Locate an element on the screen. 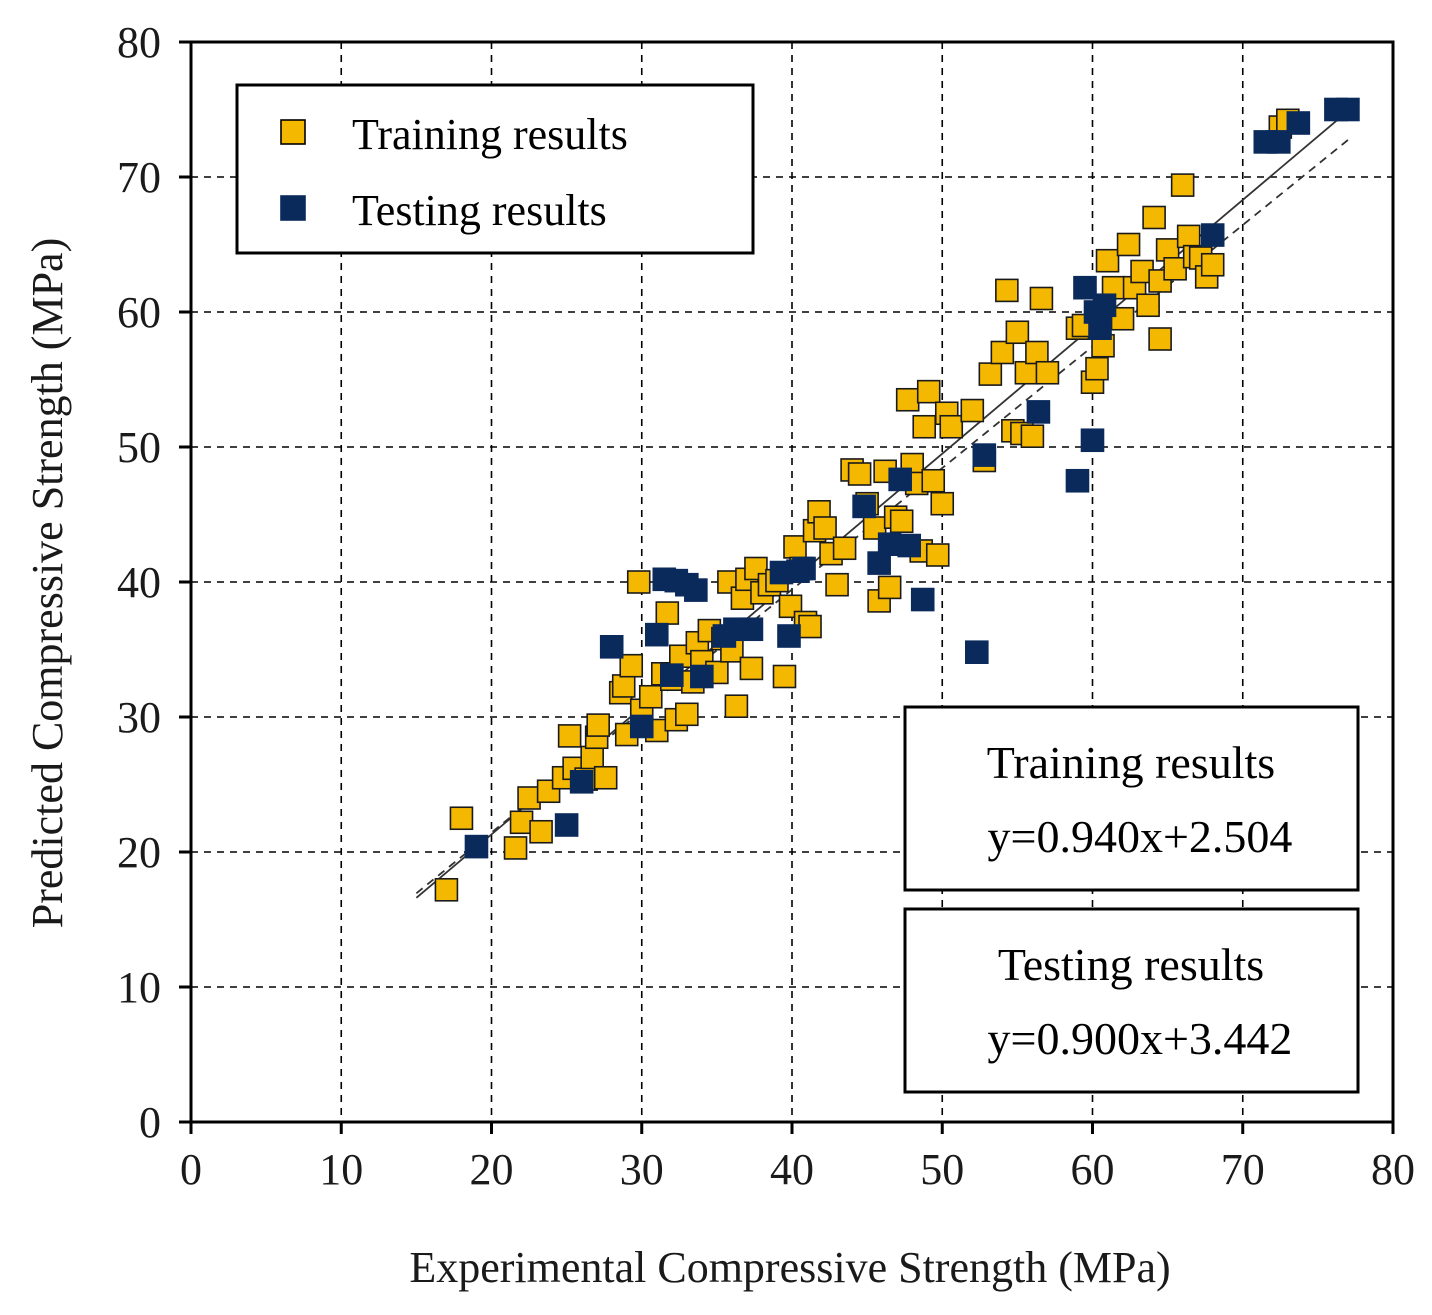  legend-testing-label: Testing results is located at coordinates (479, 210).